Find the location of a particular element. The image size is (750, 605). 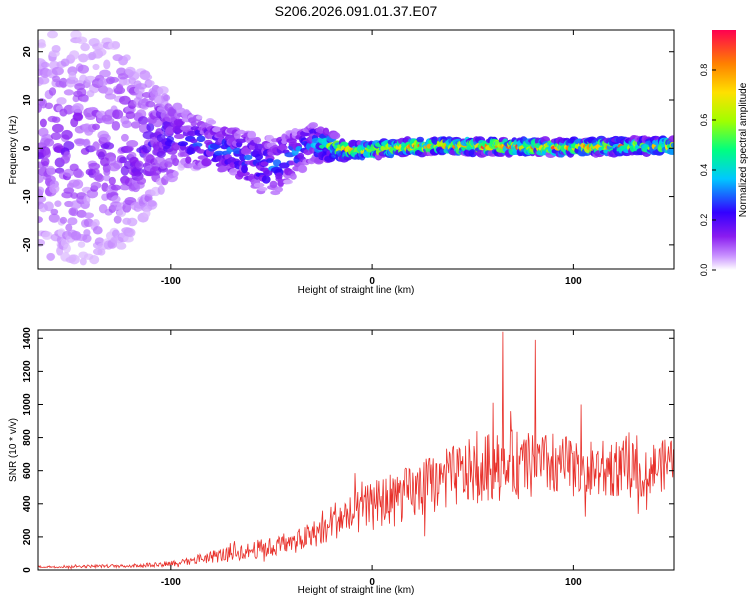

x-tick-label: -100 is located at coordinates (171, 281).